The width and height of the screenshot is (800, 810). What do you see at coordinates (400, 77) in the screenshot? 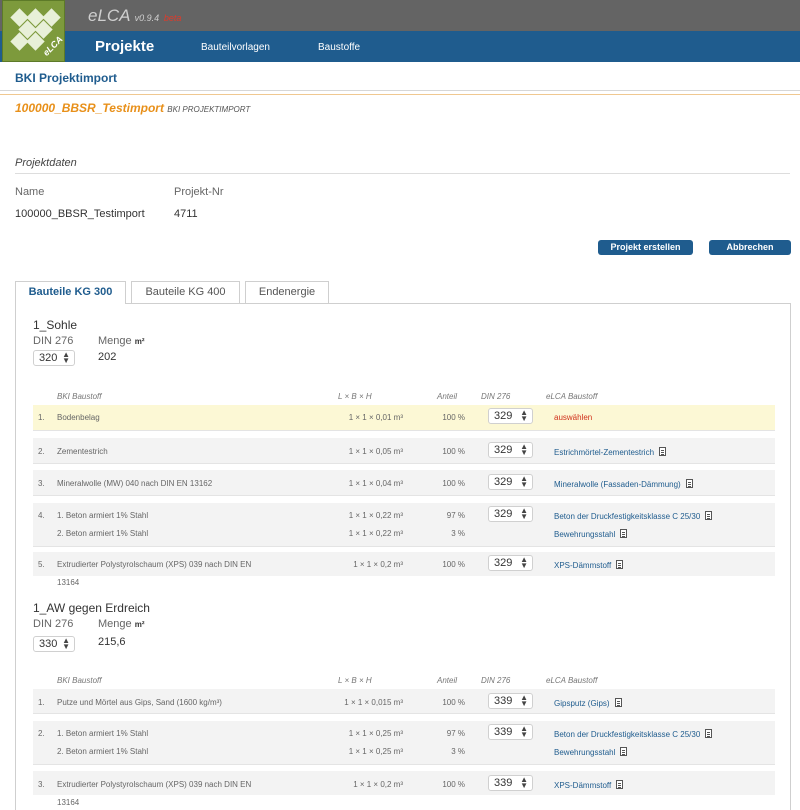
I see `page-bar: BKI Projektimport` at bounding box center [400, 77].